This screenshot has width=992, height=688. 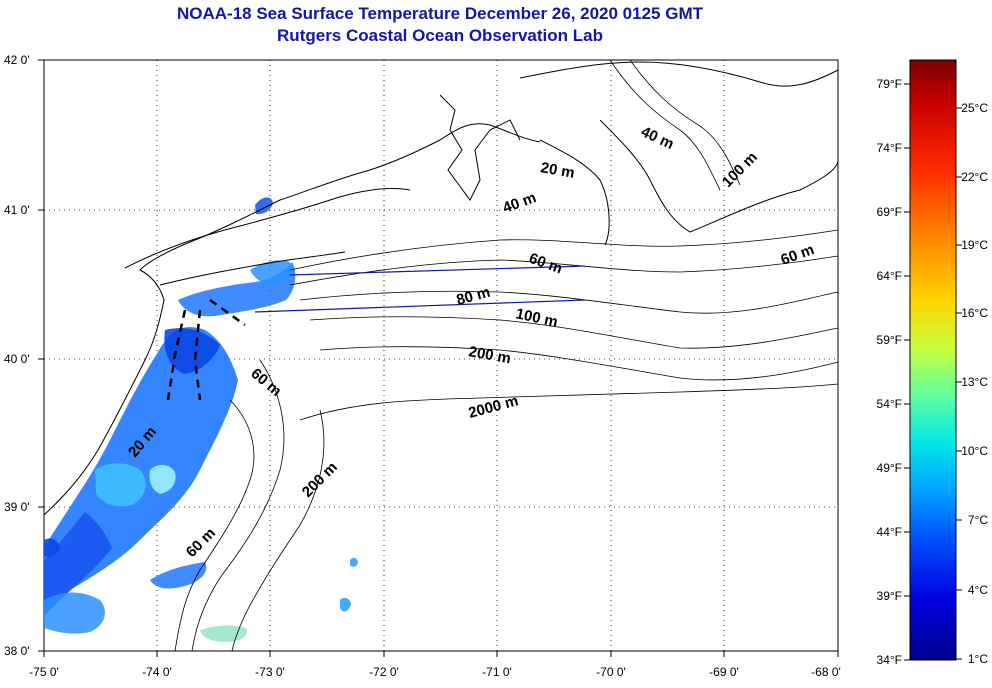 I want to click on lat-label: 41 0', so click(x=17, y=210).